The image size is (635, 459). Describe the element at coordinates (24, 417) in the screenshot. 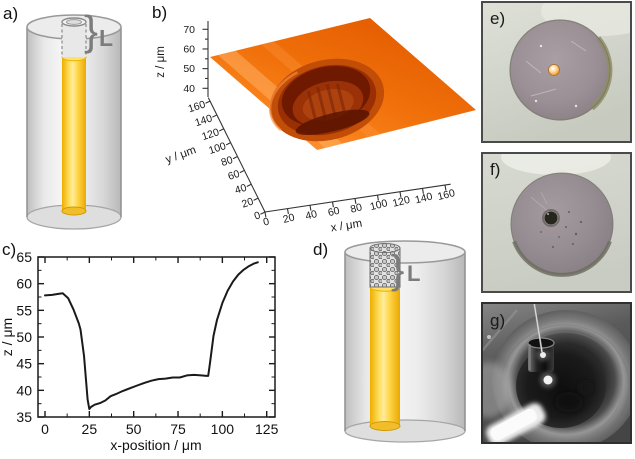

I see `c-y-tick-label: 35` at that location.